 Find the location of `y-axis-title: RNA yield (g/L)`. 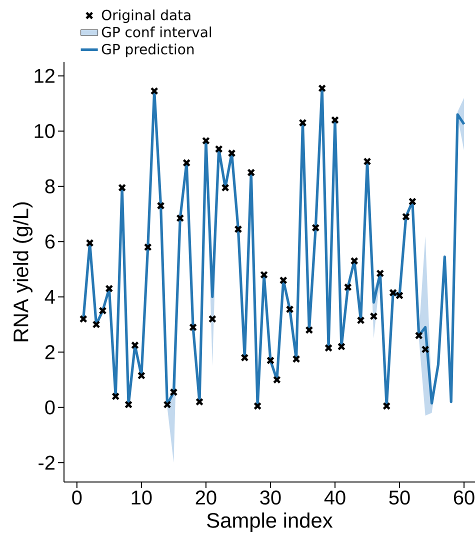

y-axis-title: RNA yield (g/L) is located at coordinates (22, 272).